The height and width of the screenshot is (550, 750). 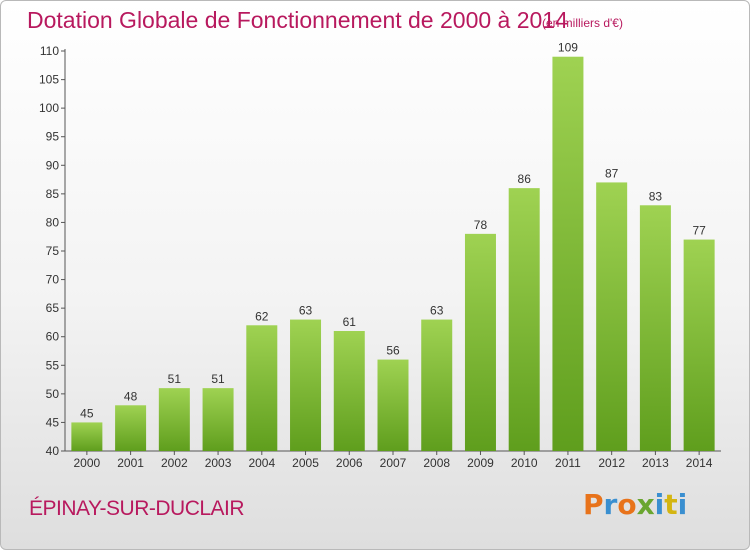 I want to click on x-tick-label: 2004, so click(x=261, y=463).